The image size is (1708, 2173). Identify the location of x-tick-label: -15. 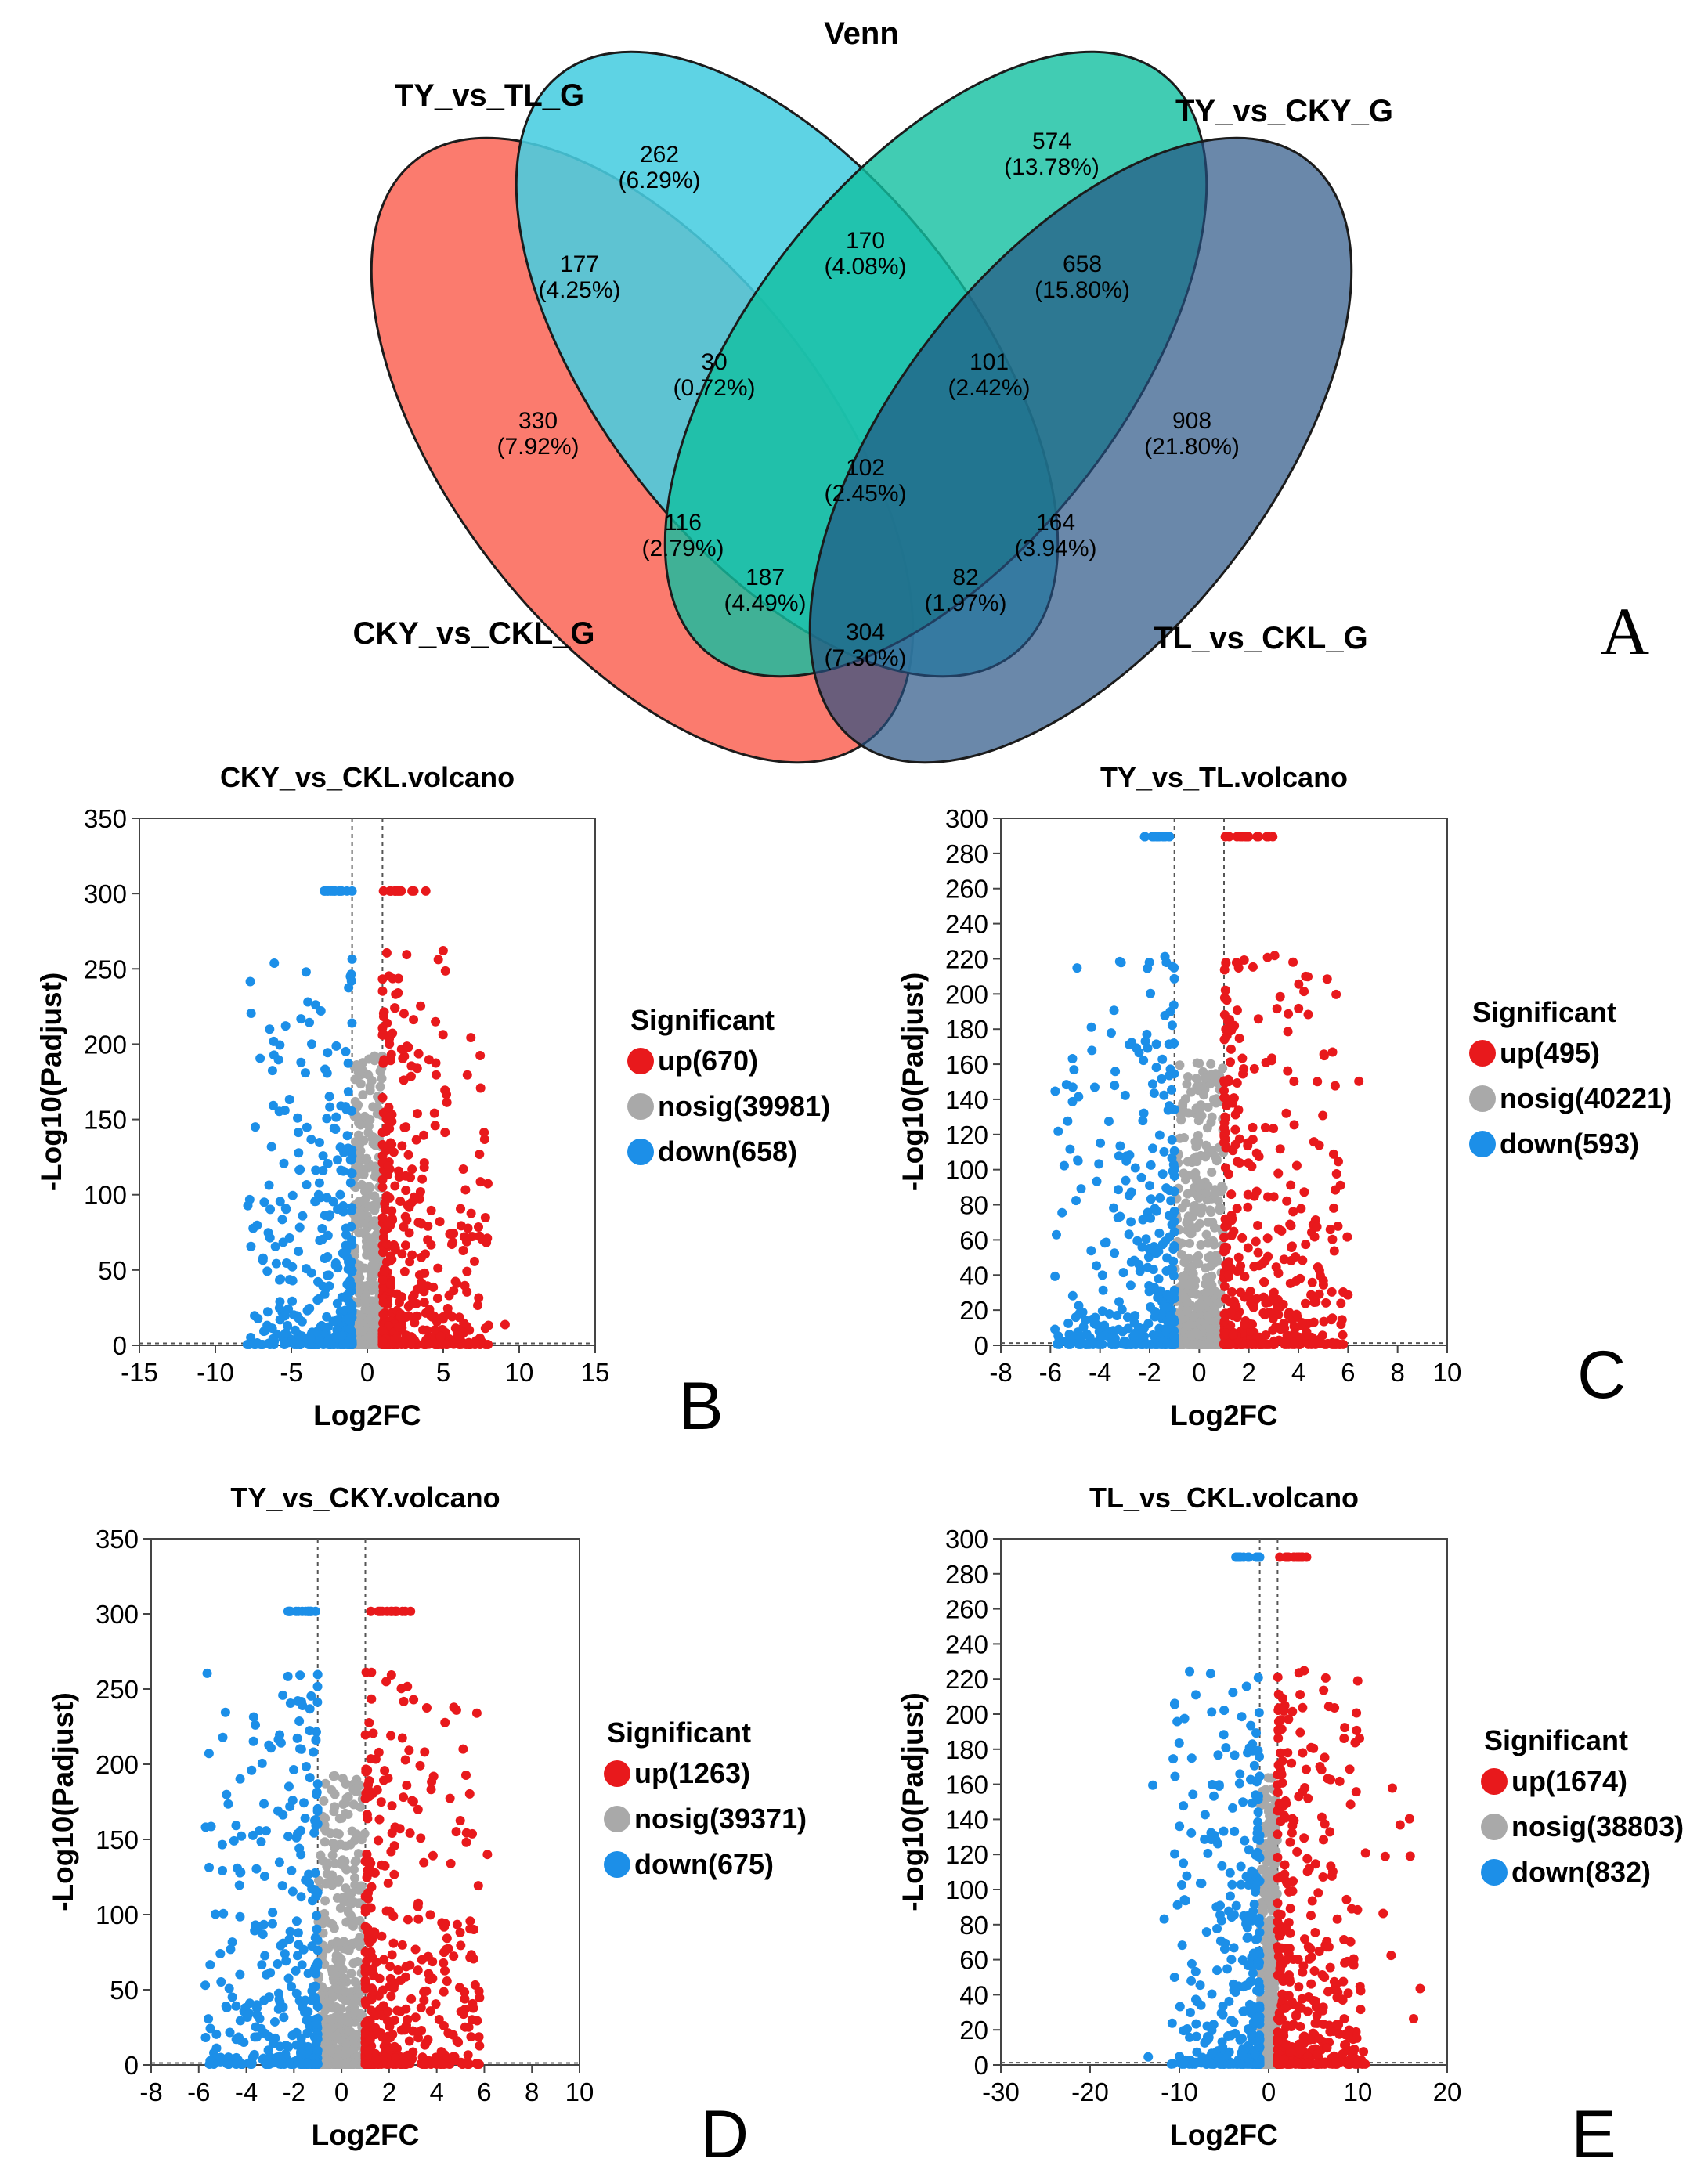
(139, 1372).